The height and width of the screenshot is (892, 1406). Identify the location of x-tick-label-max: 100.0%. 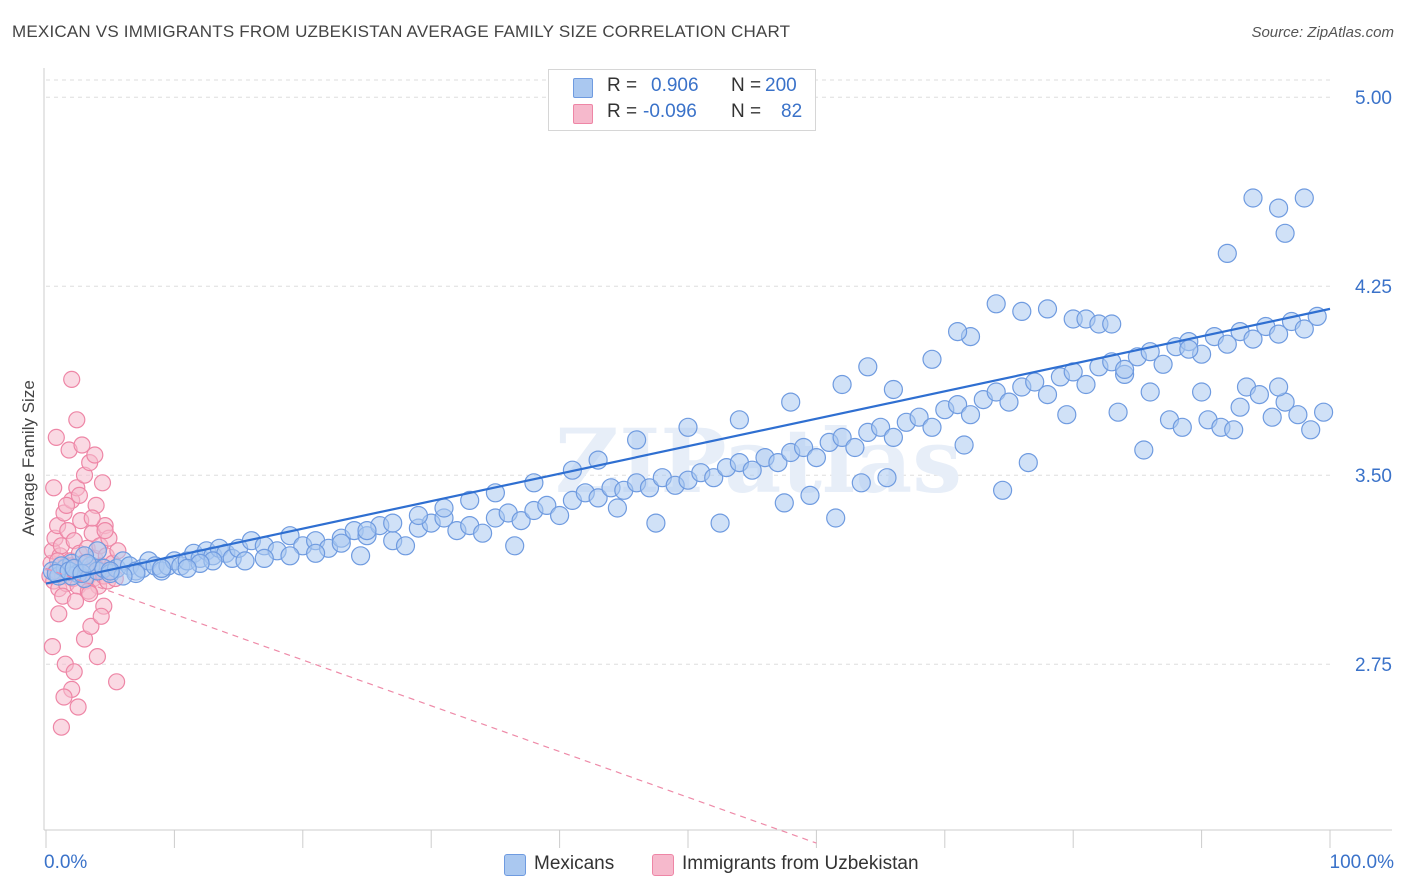
(1361, 862).